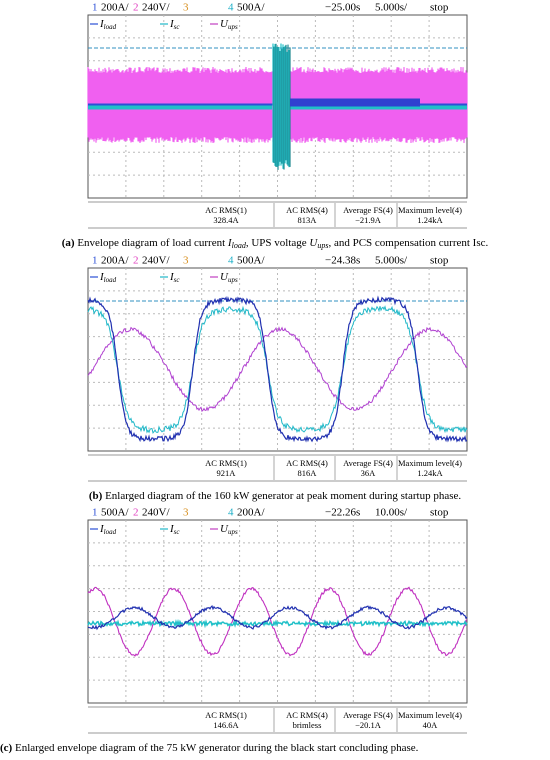 This screenshot has width=550, height=760. I want to click on measure-value: 146.6A, so click(226, 725).